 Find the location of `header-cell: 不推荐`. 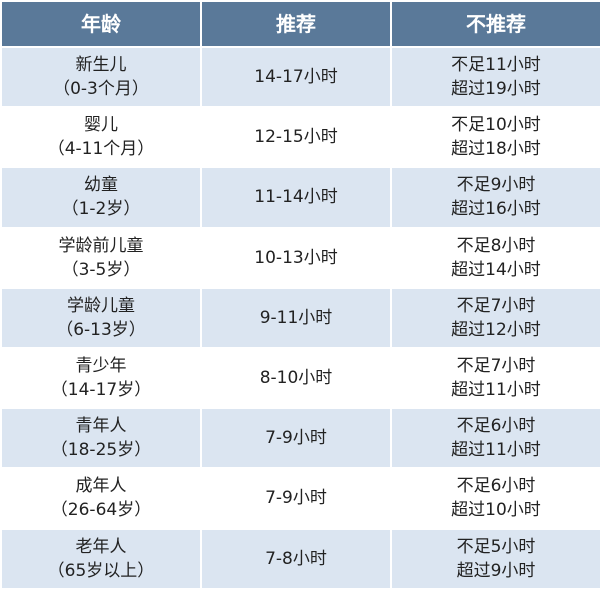

header-cell: 不推荐 is located at coordinates (495, 24).